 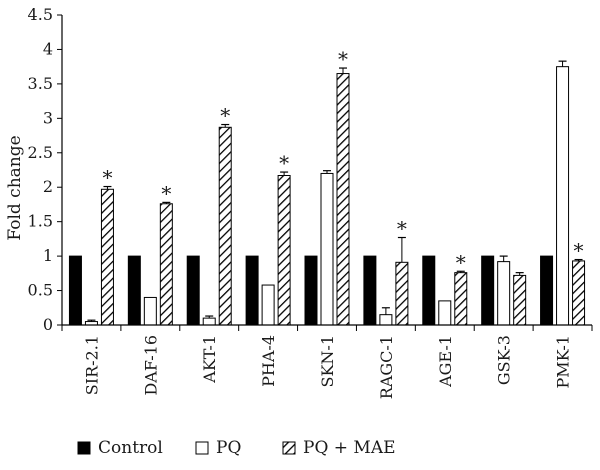 I want to click on legend-pq-swatch, so click(x=202, y=448).